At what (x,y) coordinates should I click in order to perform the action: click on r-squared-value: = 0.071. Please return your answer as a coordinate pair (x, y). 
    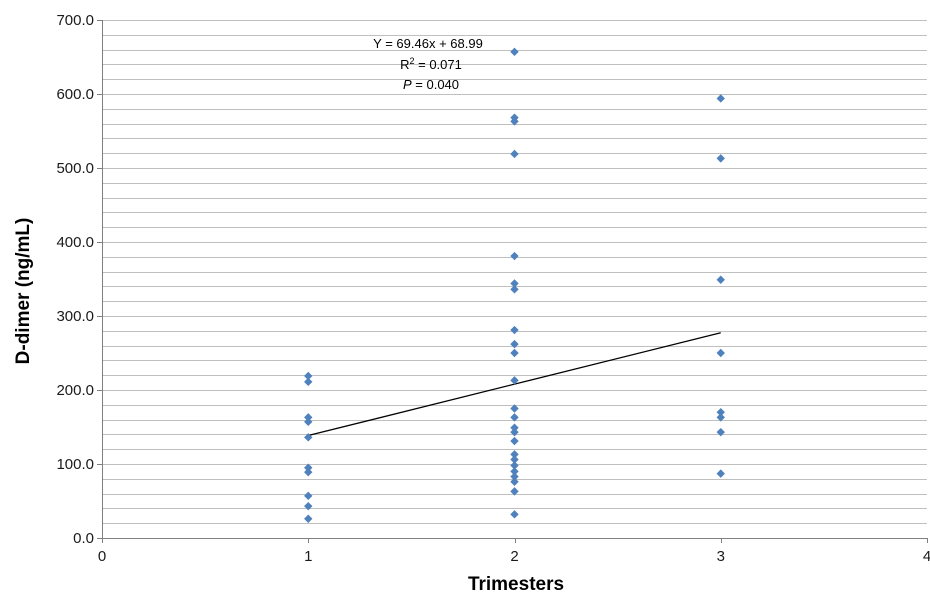
    Looking at the image, I should click on (438, 64).